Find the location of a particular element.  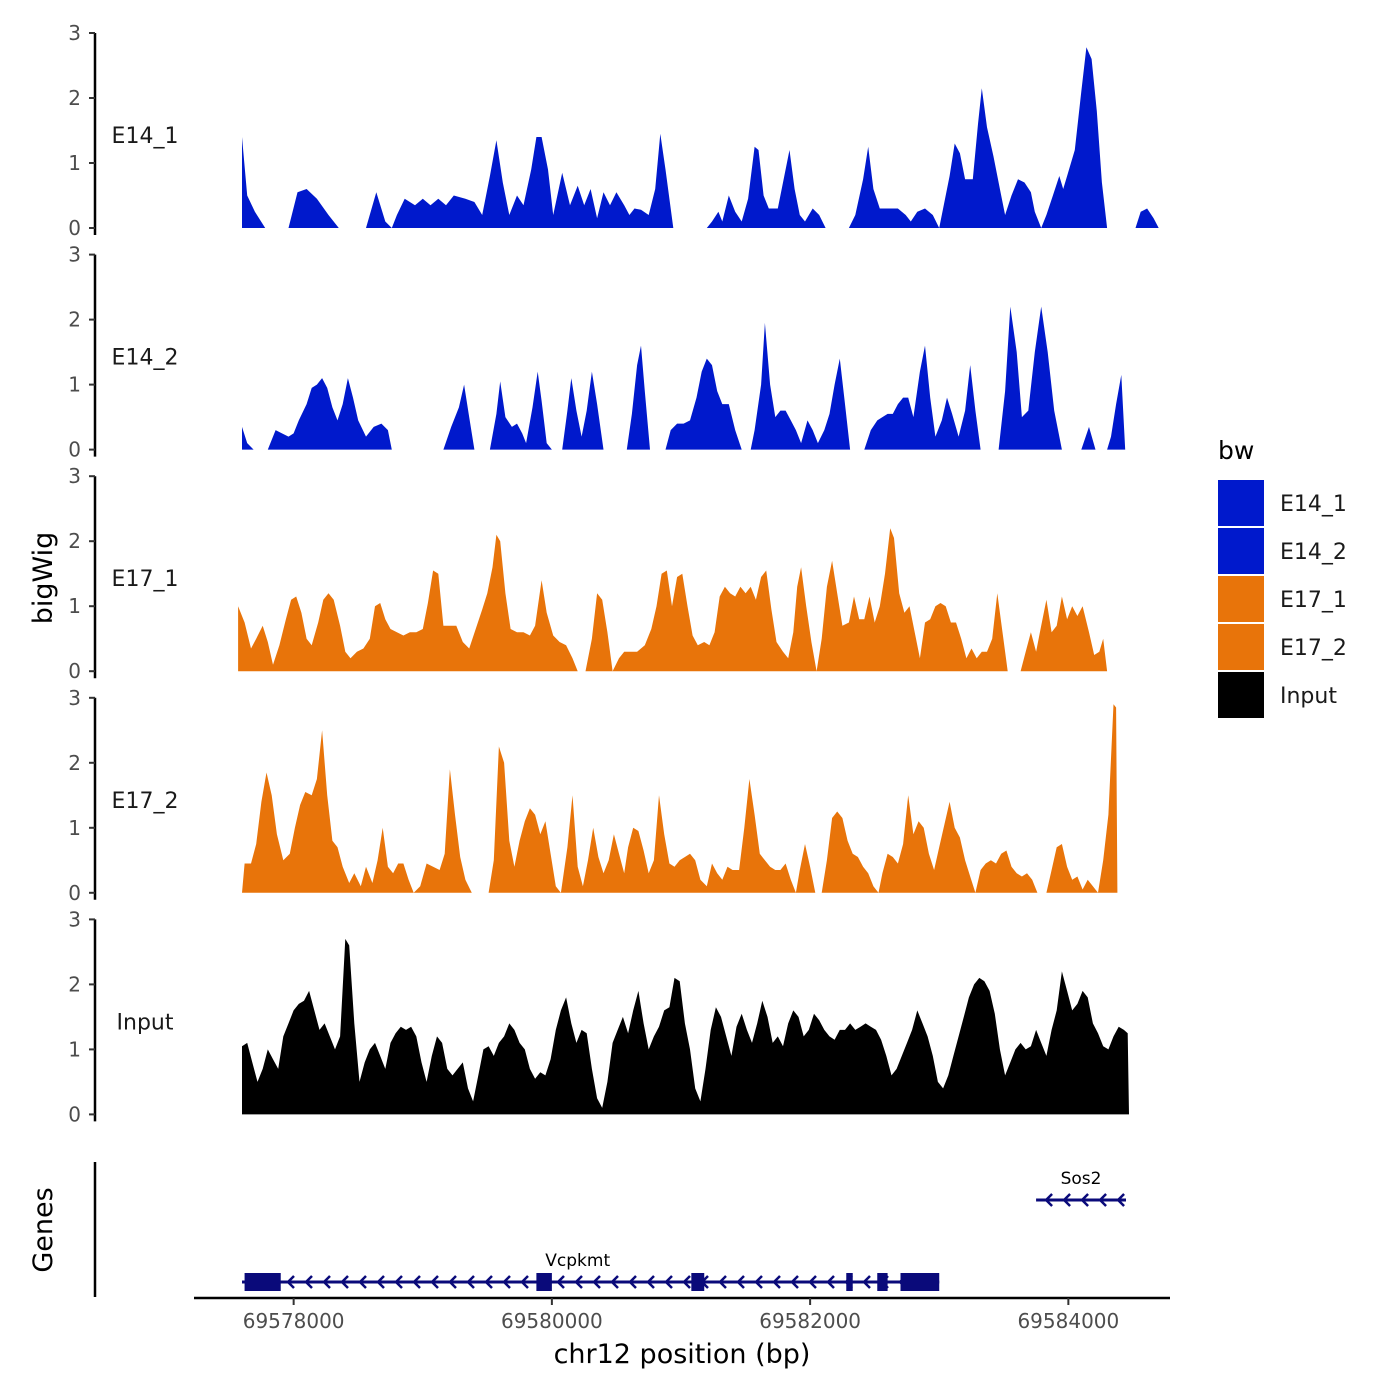

x-axis-title: chr12 position (bp) is located at coordinates (682, 1354).